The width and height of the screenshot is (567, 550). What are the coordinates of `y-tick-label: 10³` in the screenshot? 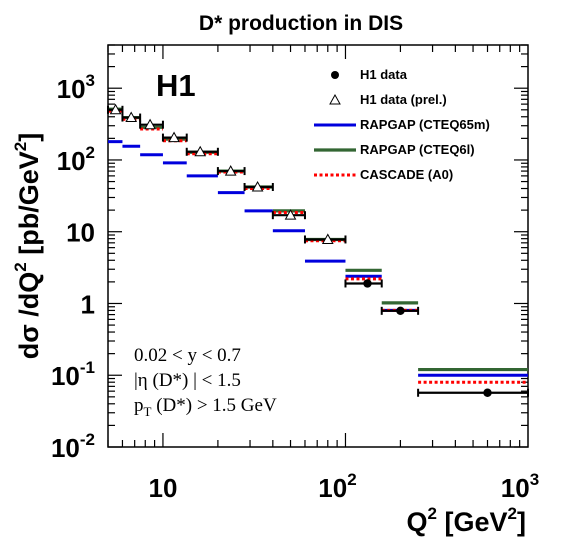 It's located at (76, 87).